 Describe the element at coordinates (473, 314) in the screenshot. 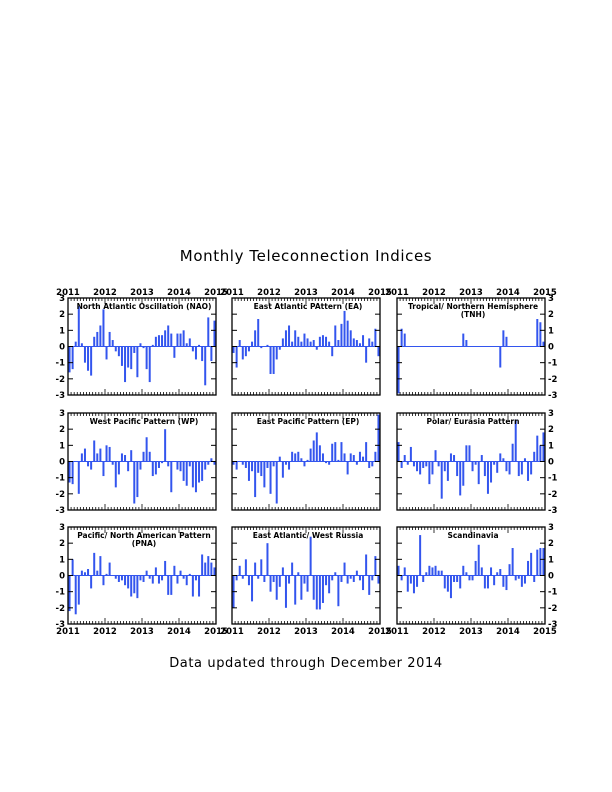

I see `panel-title: (TNH)` at that location.